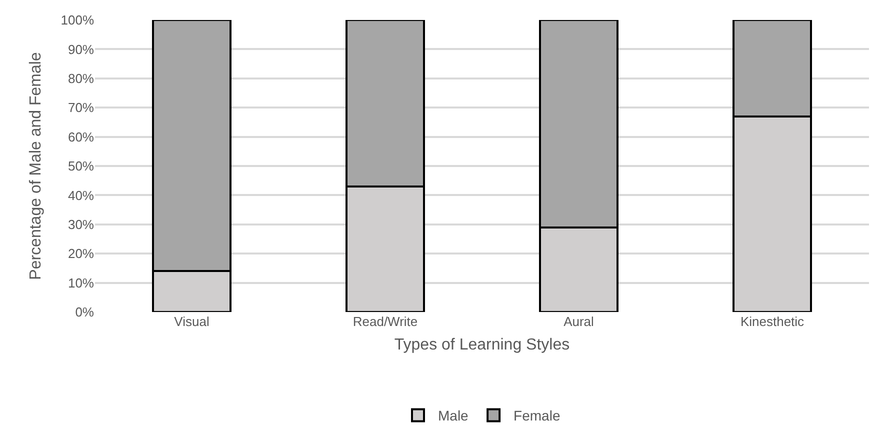 This screenshot has width=879, height=441. I want to click on y-tick-label: 40%, so click(81, 195).